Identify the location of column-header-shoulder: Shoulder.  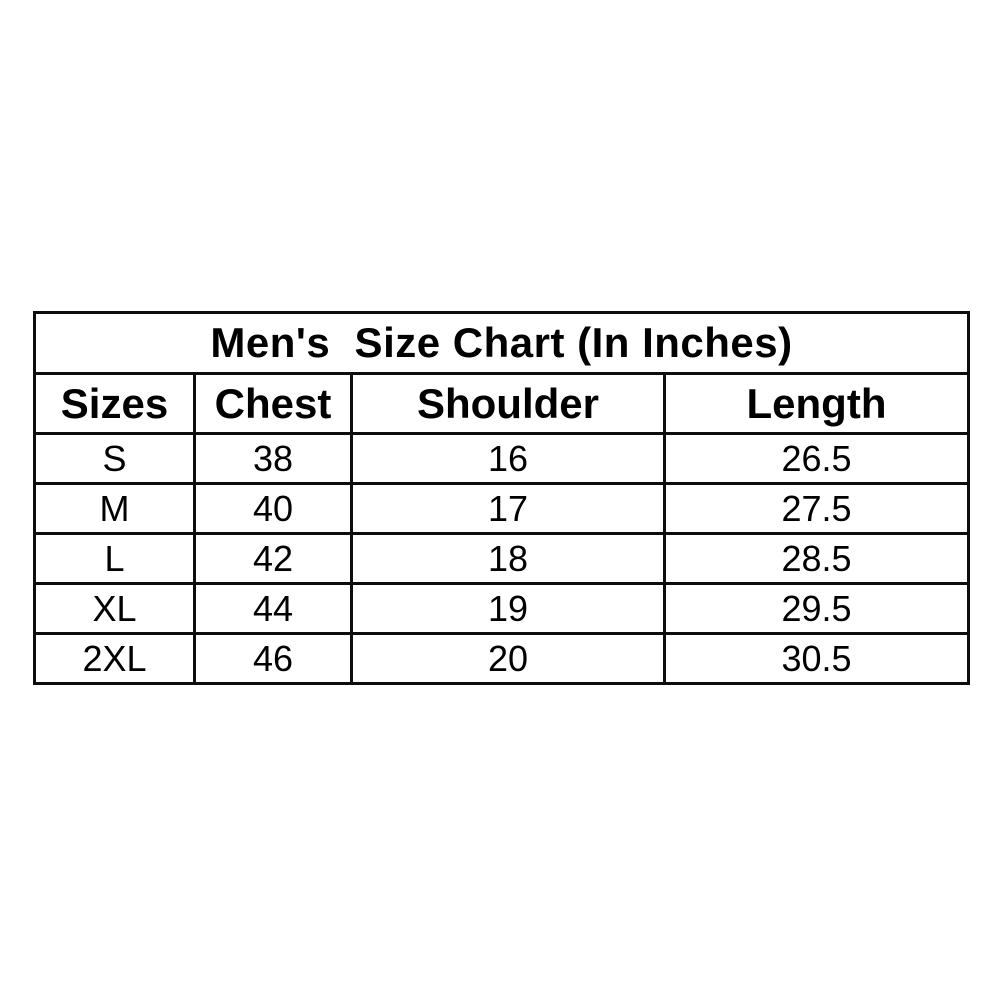
(508, 403).